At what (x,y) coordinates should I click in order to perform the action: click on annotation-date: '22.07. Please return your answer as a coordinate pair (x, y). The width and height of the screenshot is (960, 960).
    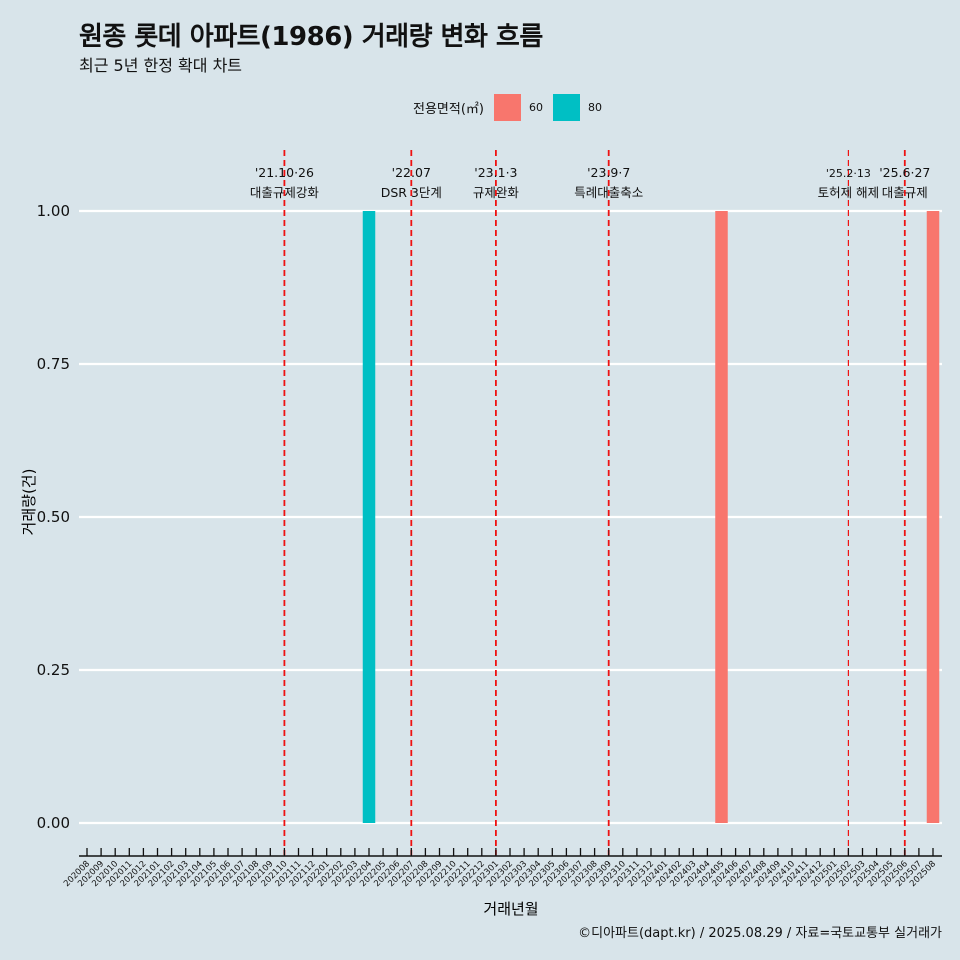
    Looking at the image, I should click on (411, 172).